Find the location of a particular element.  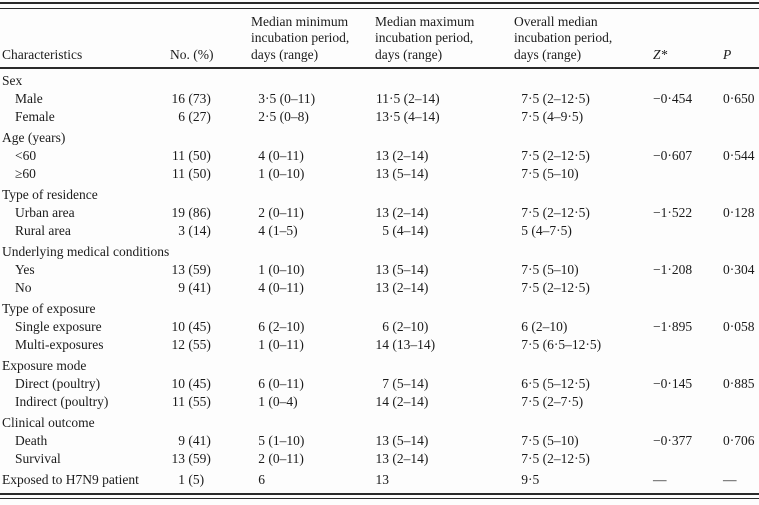

cell-value-range: ·5 (2–12·5) is located at coordinates (559, 287).